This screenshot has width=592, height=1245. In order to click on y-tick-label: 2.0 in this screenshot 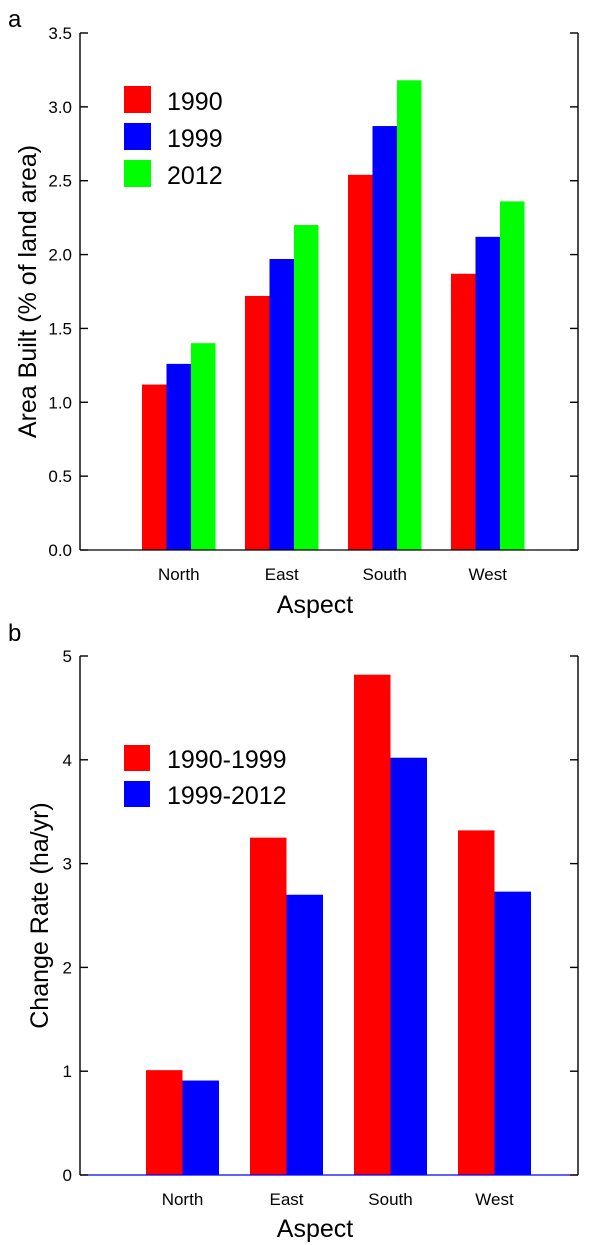, I will do `click(60, 255)`.